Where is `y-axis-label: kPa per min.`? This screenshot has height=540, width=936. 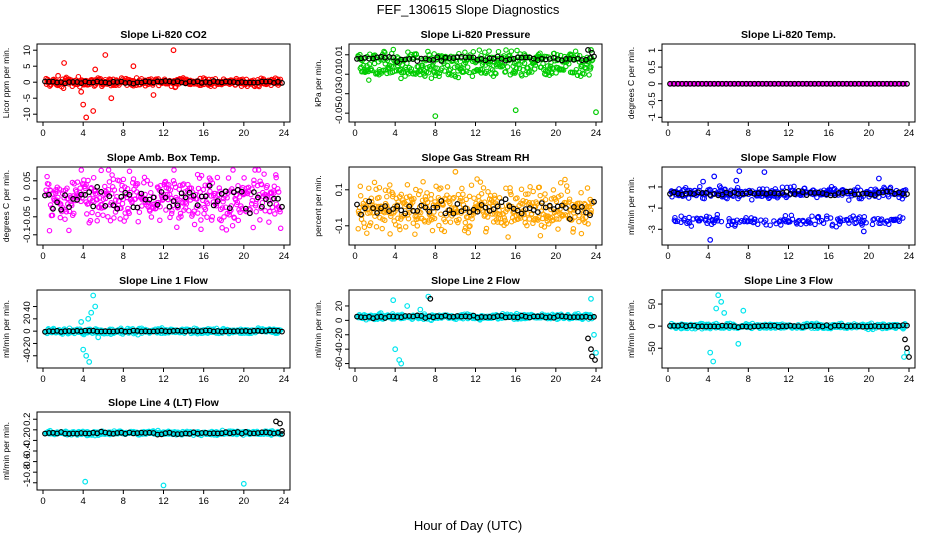
y-axis-label: kPa per min. is located at coordinates (318, 83).